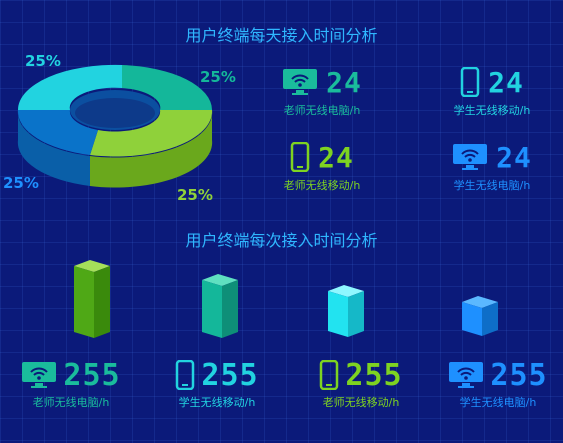  I want to click on donut-label-cyan: 25%, so click(43, 61).